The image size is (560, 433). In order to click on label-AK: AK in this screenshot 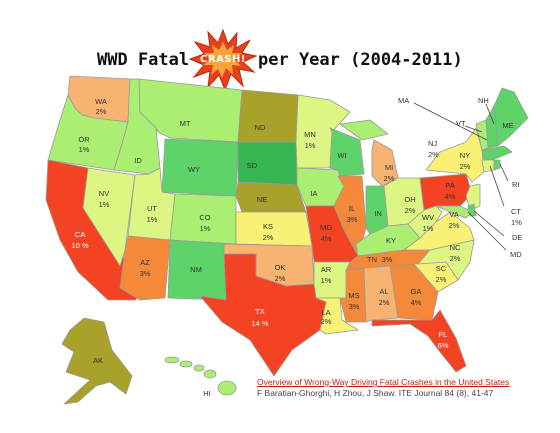, I will do `click(98, 360)`.